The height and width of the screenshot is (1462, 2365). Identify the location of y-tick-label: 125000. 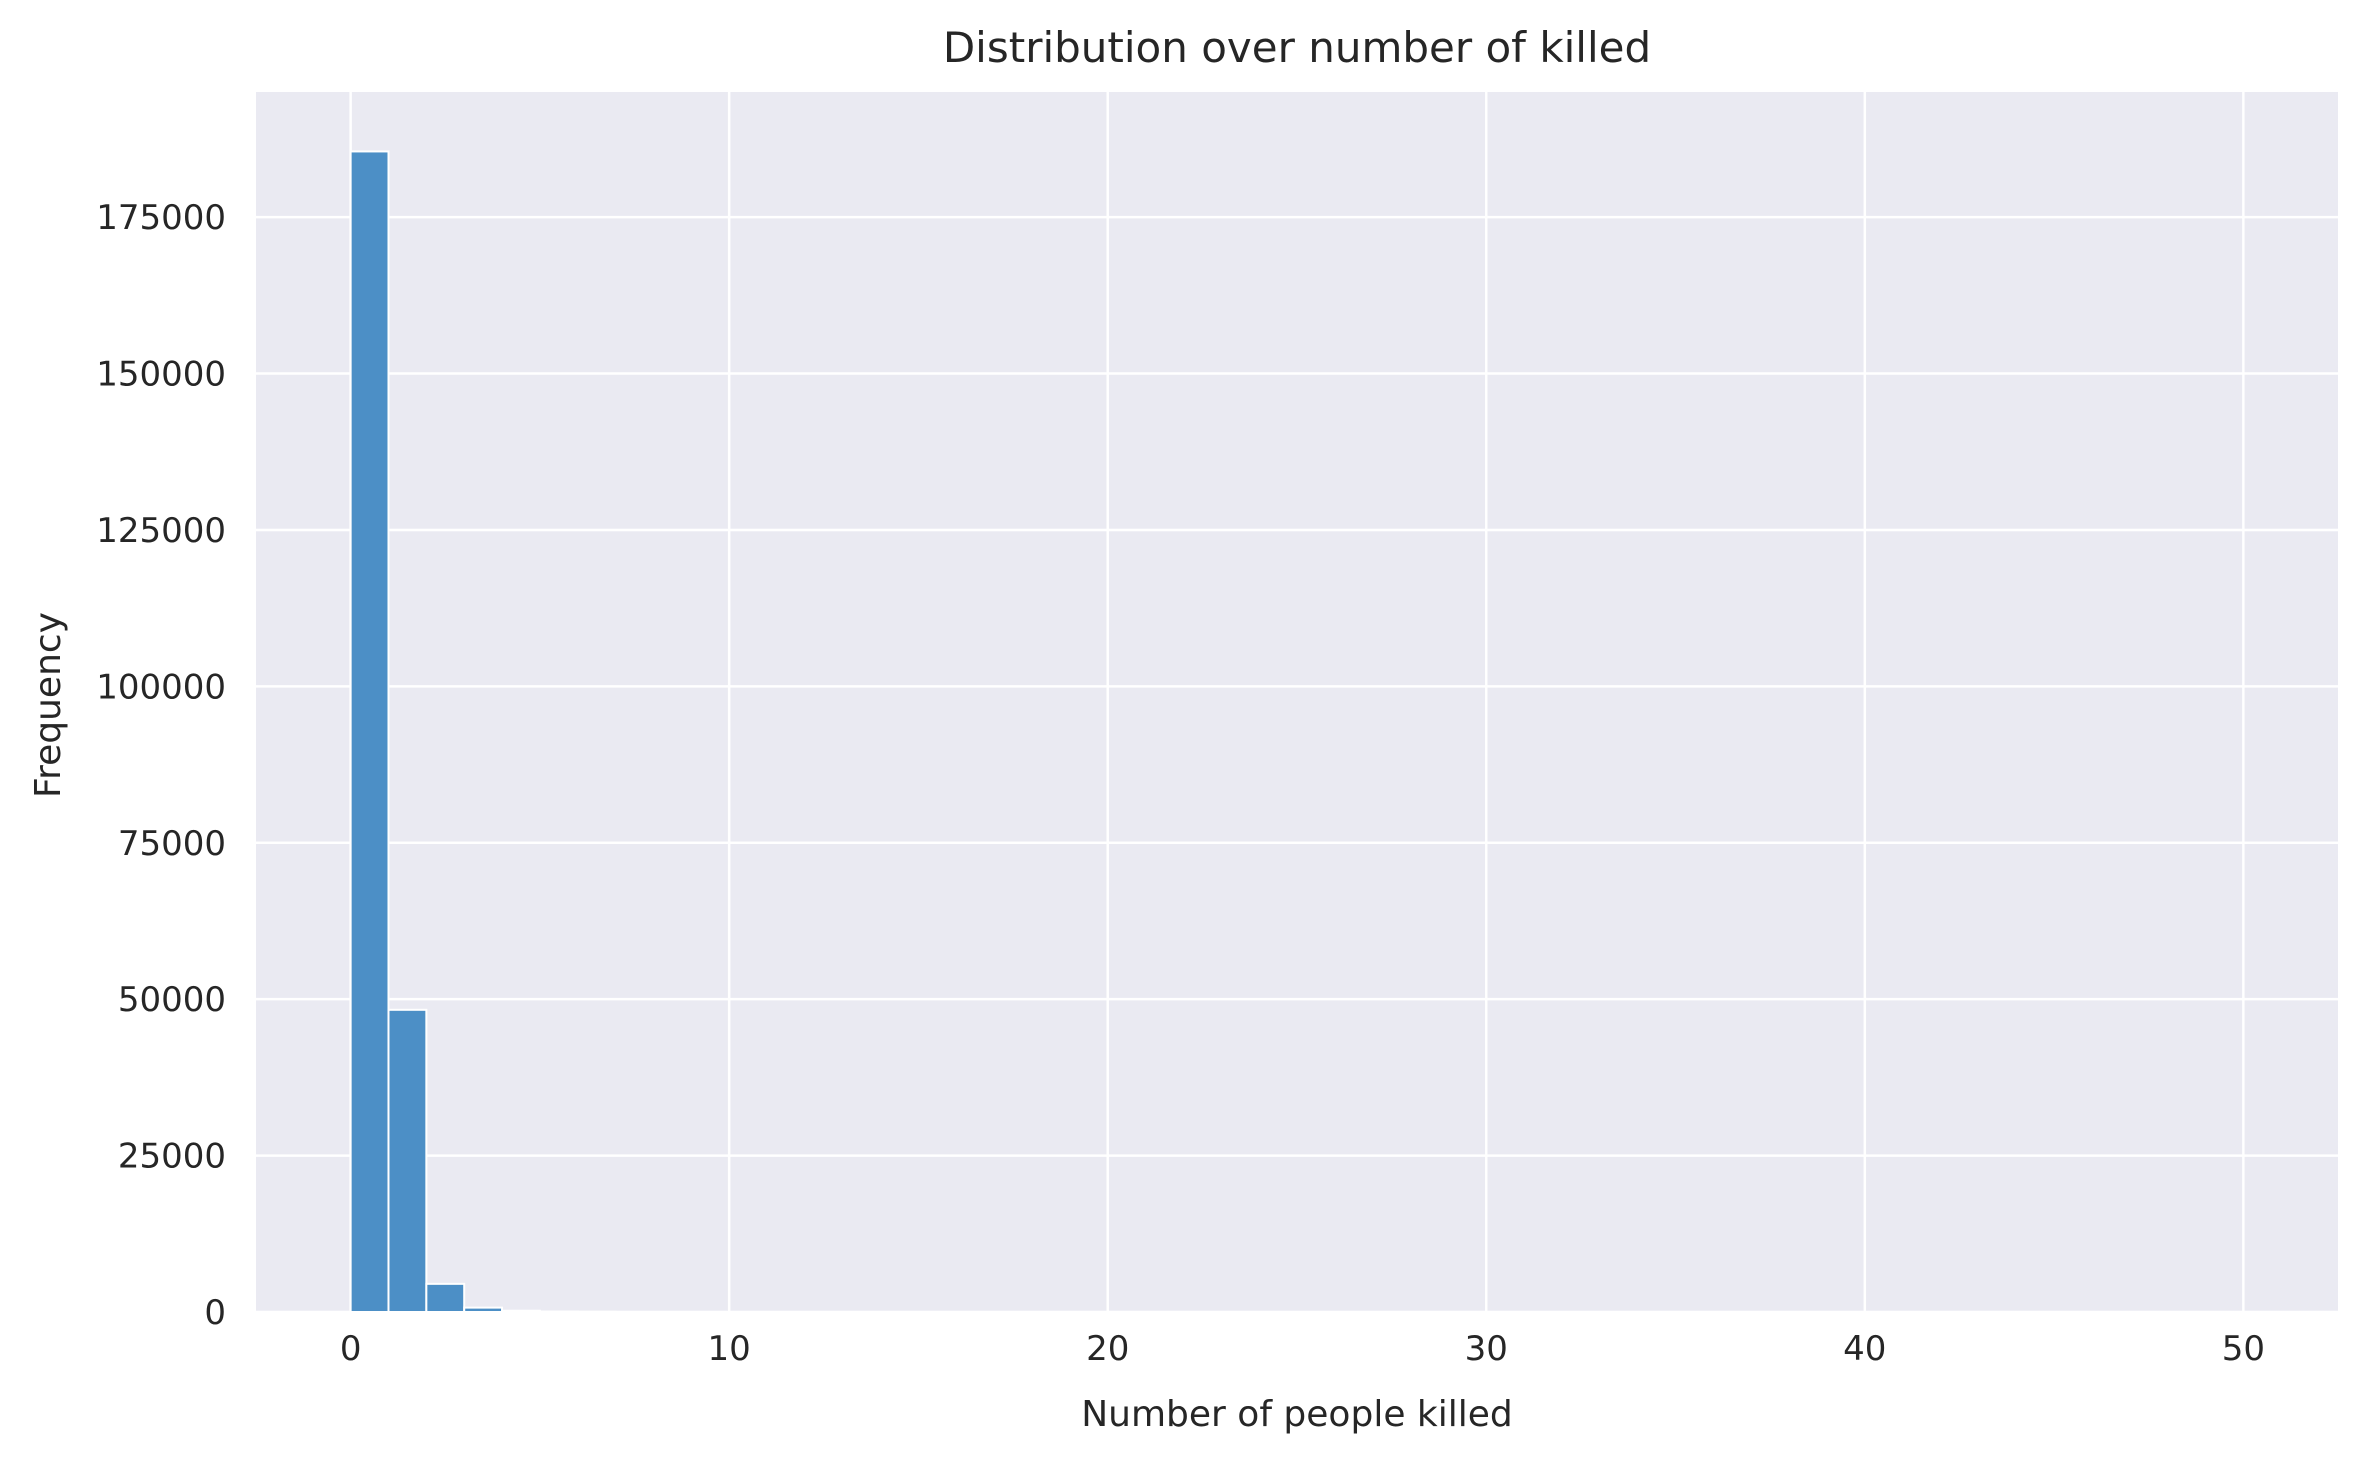
(161, 531).